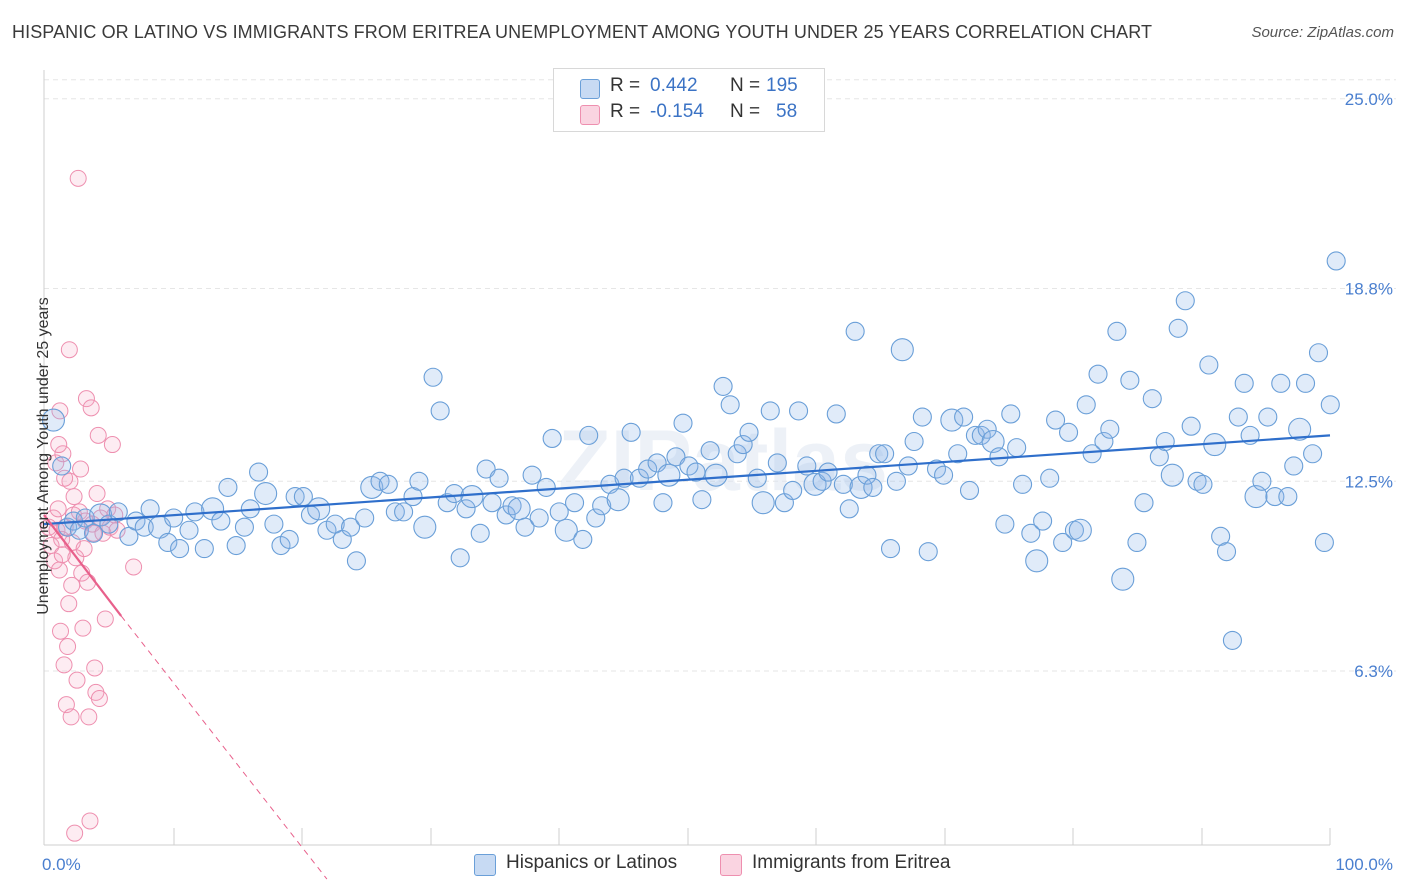 This screenshot has width=1406, height=892. I want to click on correlation-legend: R = 0.442 N = 195 R = -0.154 N = 58, so click(689, 100).